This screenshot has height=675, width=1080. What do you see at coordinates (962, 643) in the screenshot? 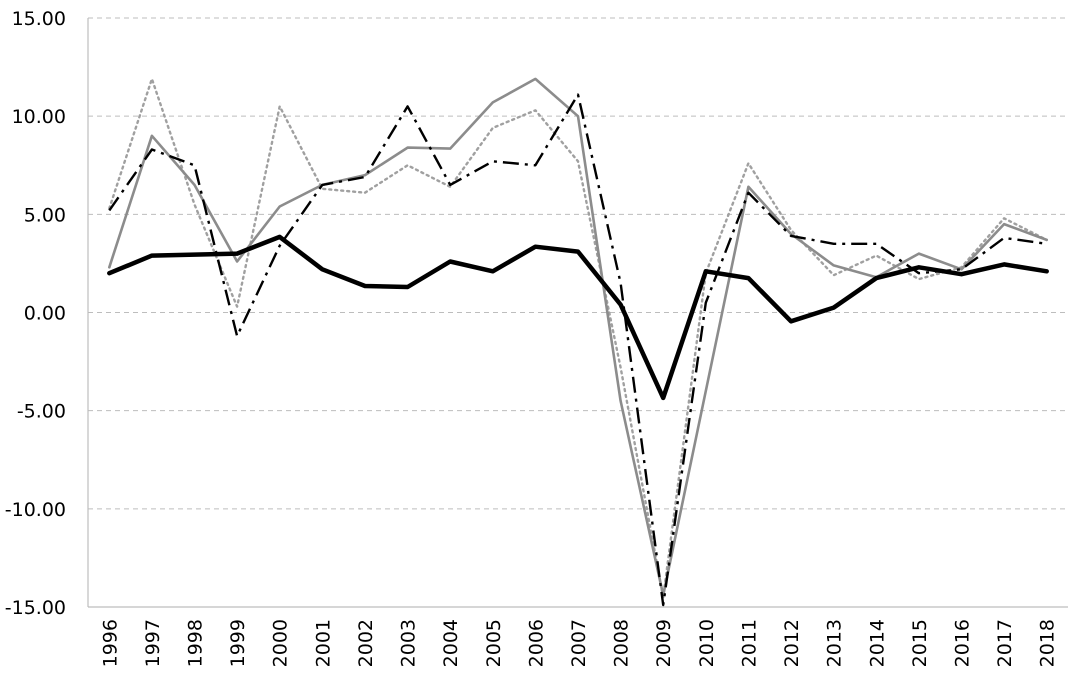
I see `x-tick-label: 2016` at bounding box center [962, 643].